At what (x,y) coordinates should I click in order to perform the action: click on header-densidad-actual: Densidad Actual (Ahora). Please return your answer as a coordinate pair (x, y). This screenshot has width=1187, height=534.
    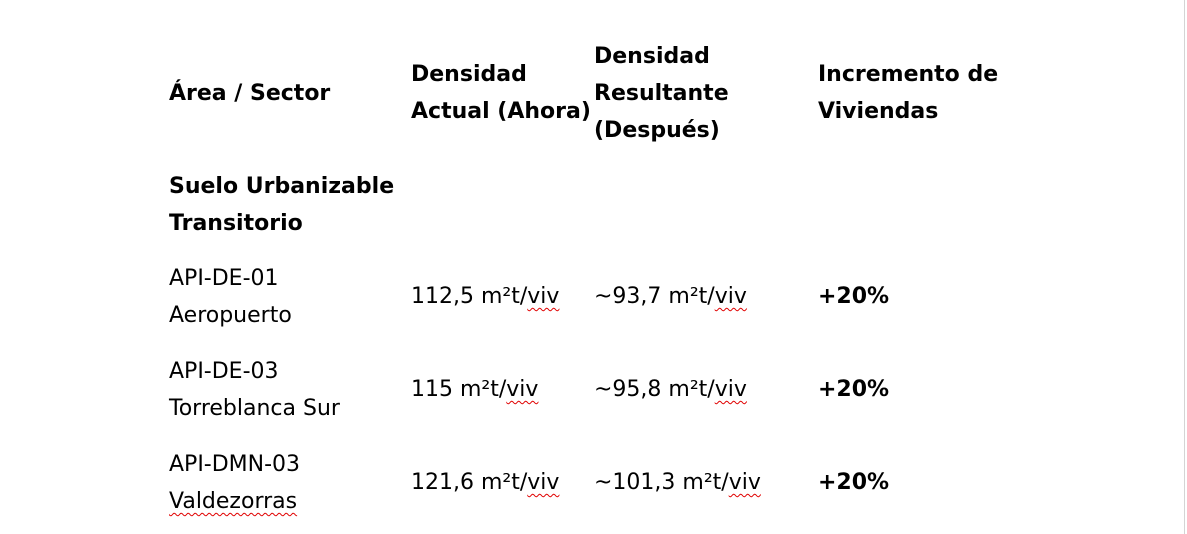
    Looking at the image, I should click on (501, 93).